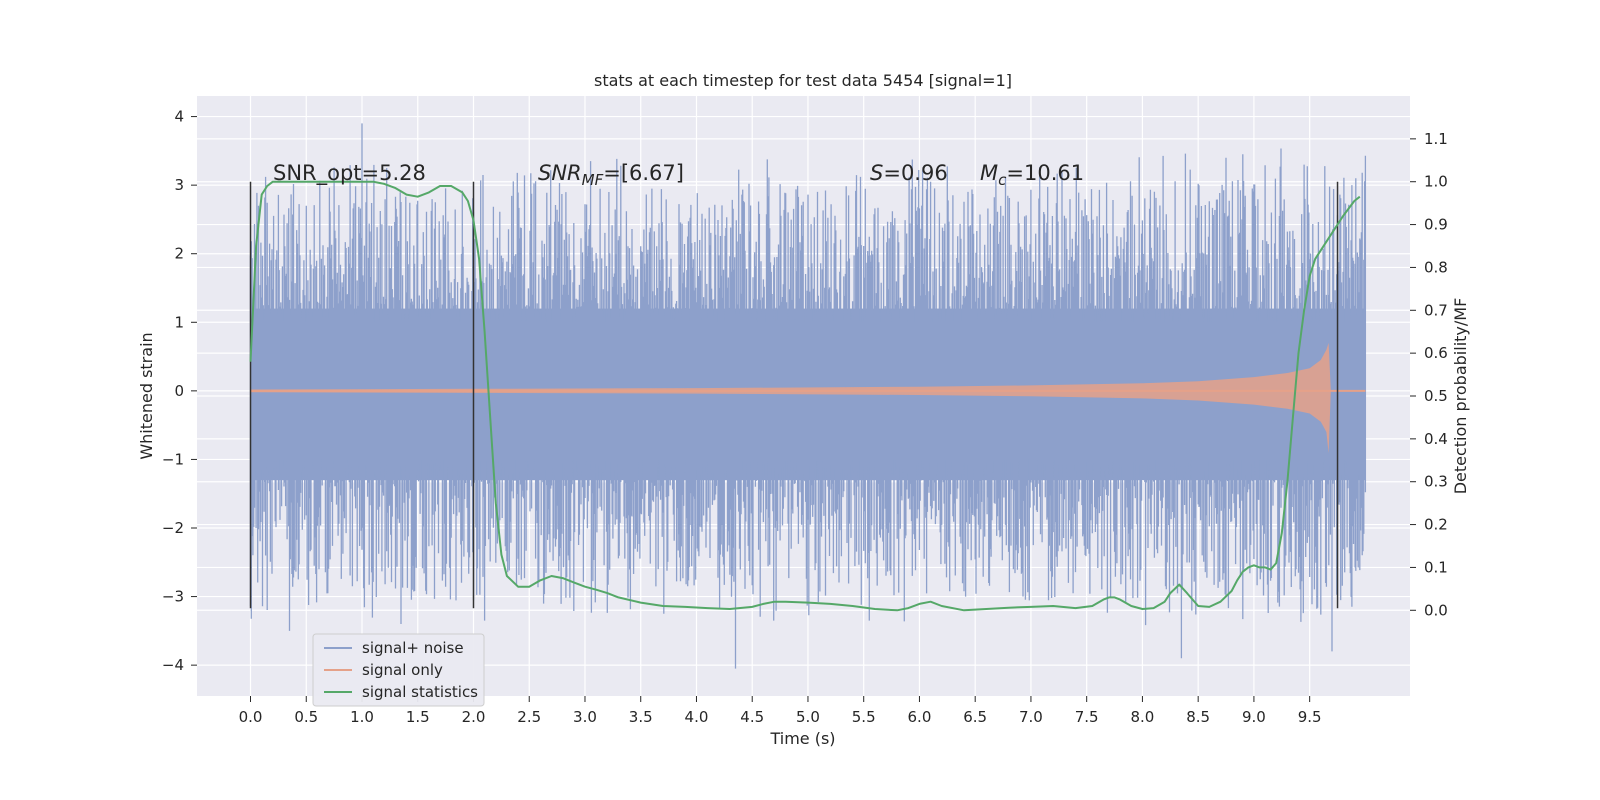 The width and height of the screenshot is (1600, 800). I want to click on x-tick-label: 2.0, so click(474, 717).